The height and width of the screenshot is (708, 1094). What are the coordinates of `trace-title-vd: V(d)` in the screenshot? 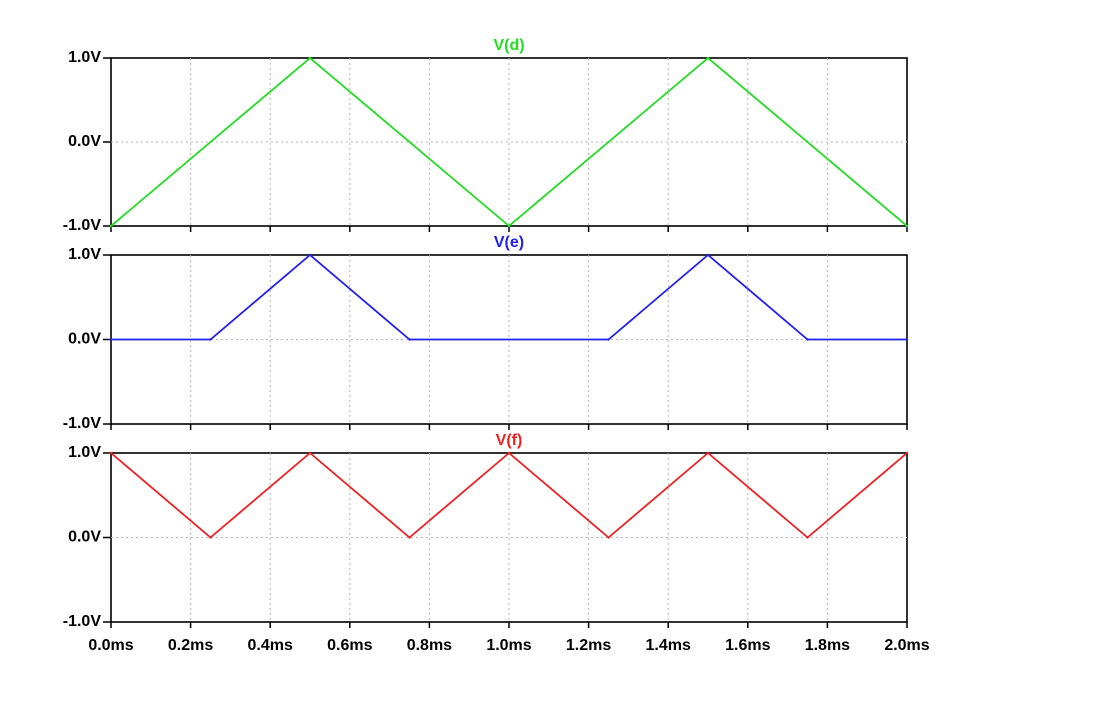 It's located at (508, 45).